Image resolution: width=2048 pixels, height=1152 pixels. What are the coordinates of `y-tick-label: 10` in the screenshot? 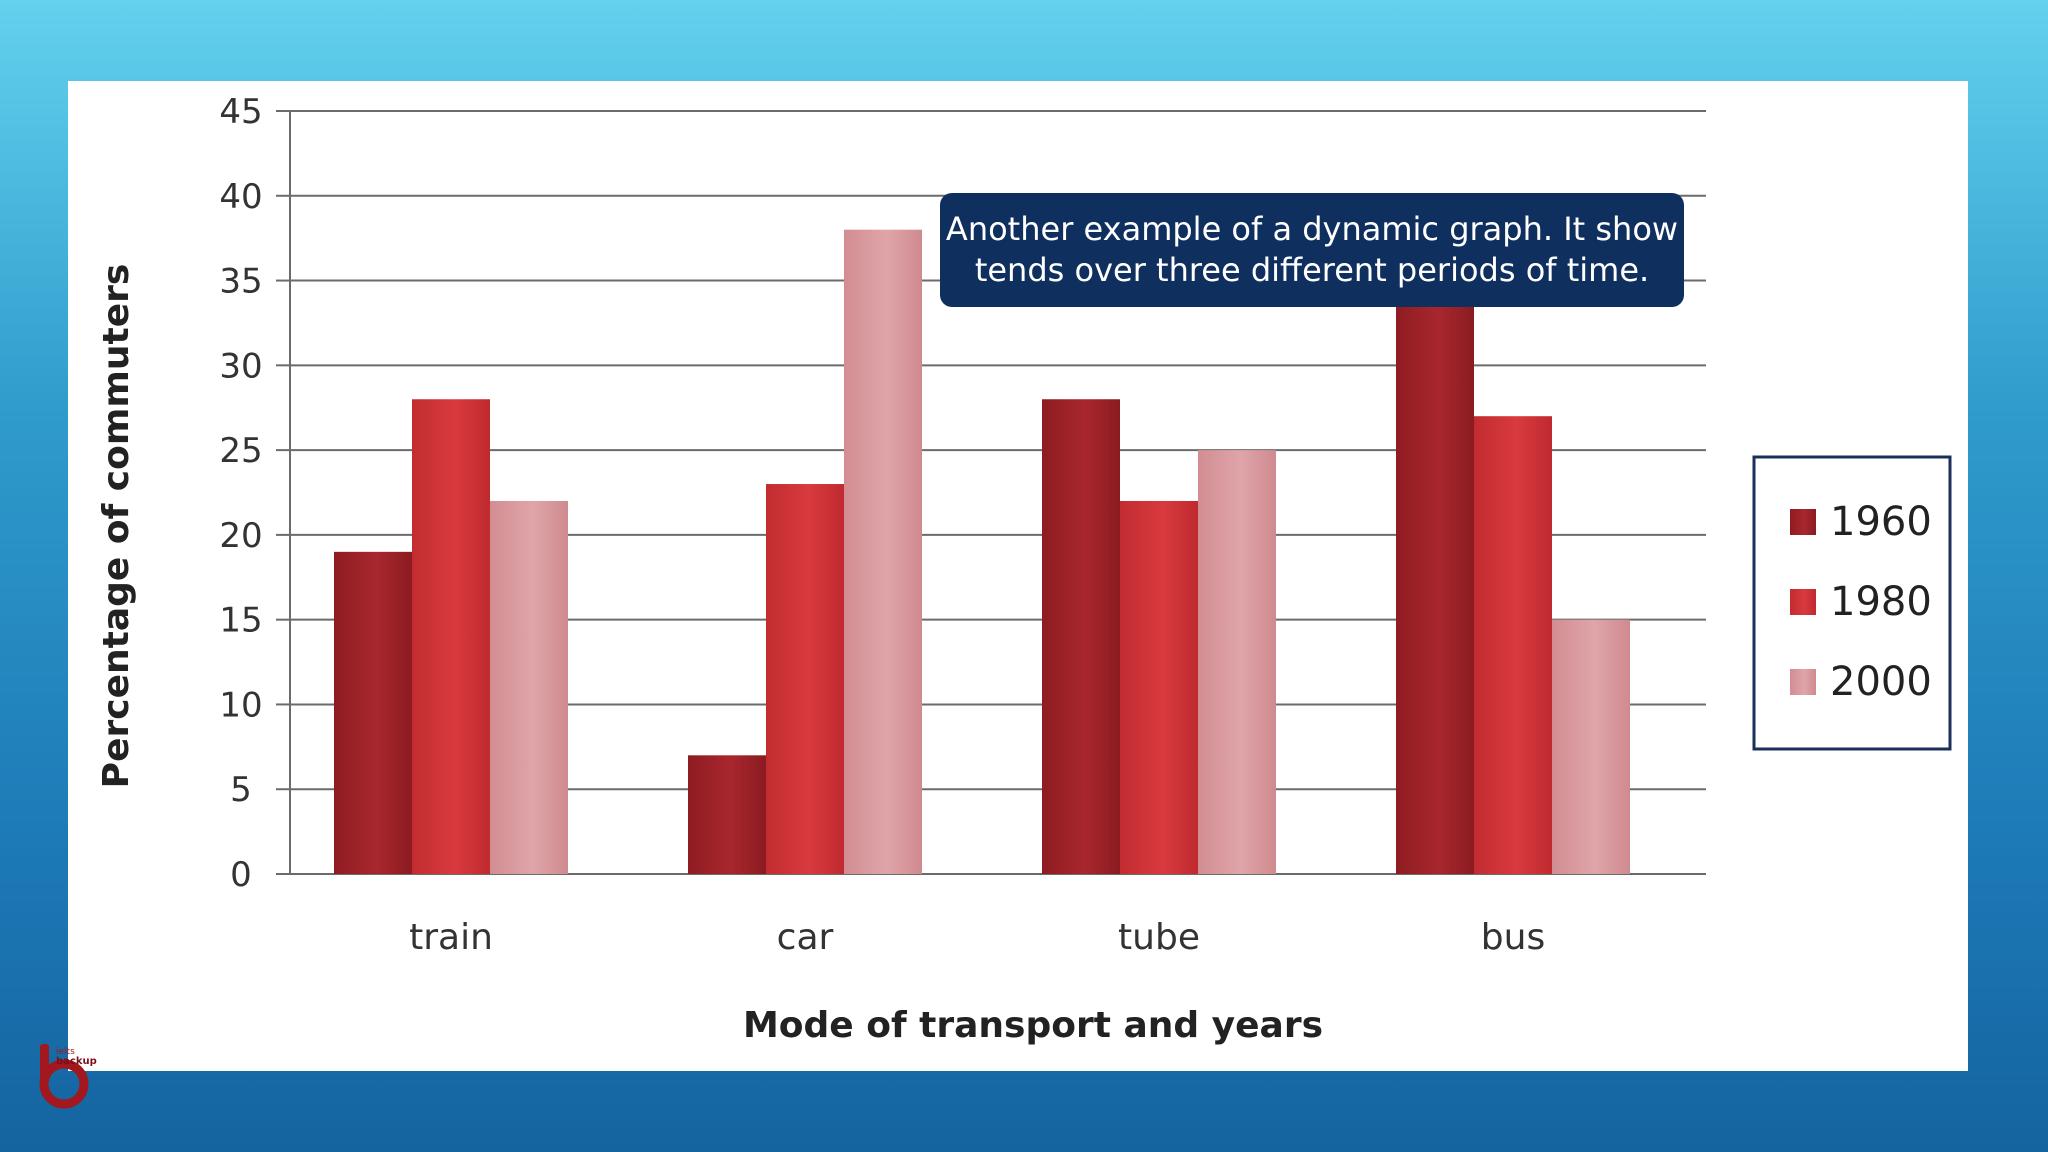 It's located at (240, 705).